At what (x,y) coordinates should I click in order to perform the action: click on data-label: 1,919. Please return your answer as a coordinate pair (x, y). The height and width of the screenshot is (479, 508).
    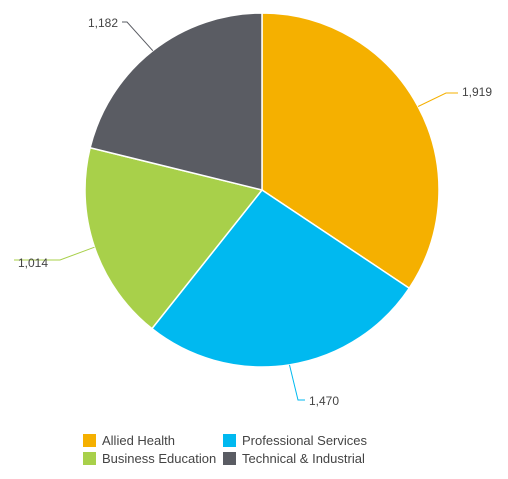
    Looking at the image, I should click on (477, 92).